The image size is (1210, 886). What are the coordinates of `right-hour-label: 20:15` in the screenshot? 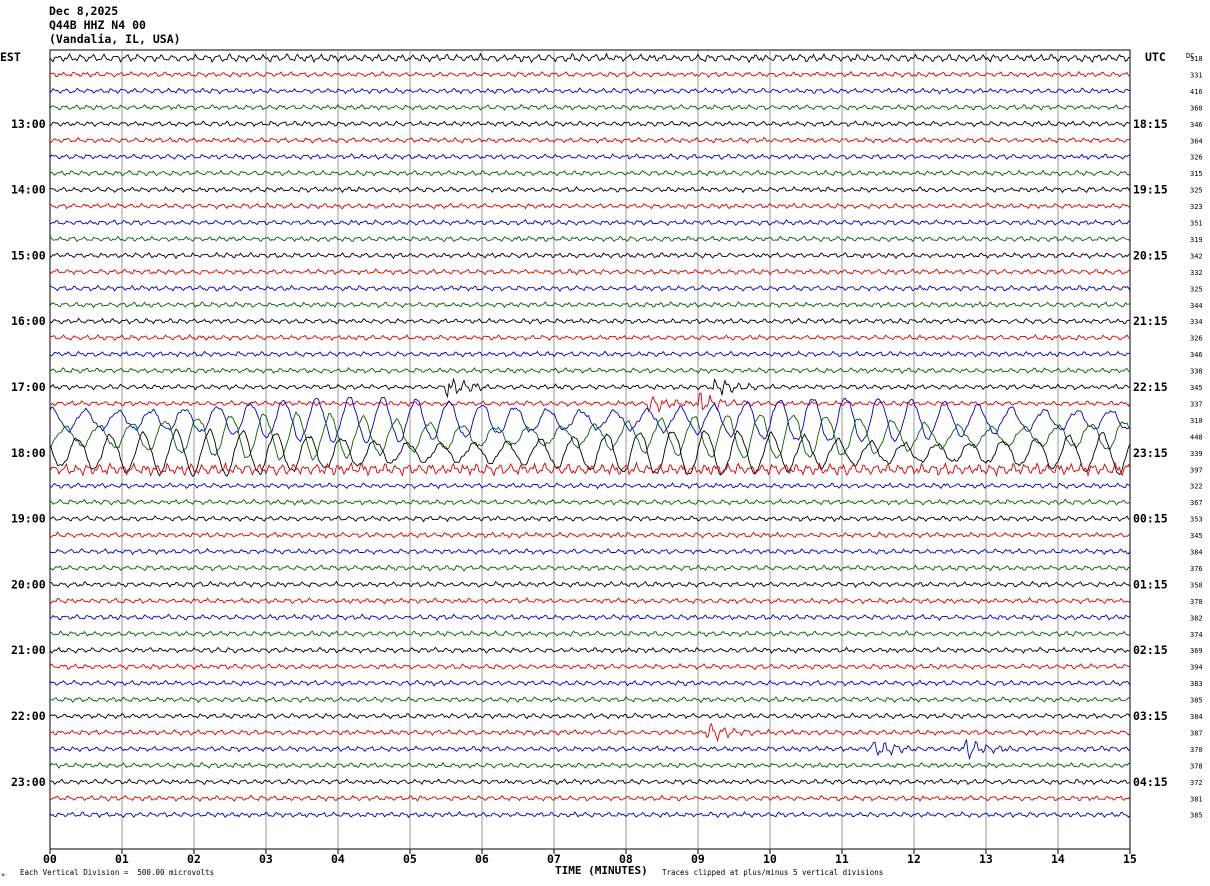 It's located at (1150, 255).